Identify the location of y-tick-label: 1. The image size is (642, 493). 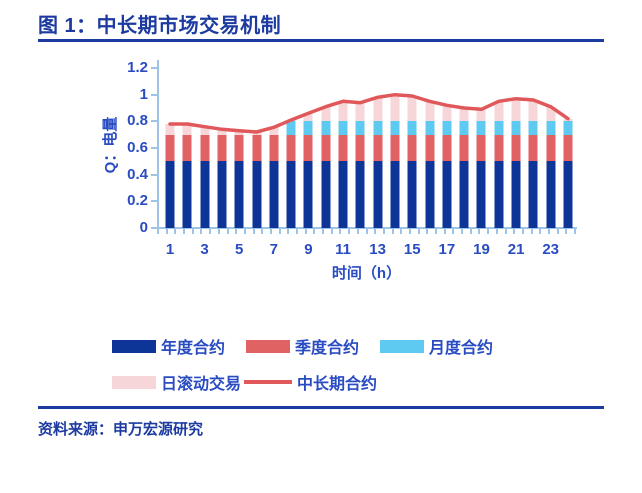
(143, 94).